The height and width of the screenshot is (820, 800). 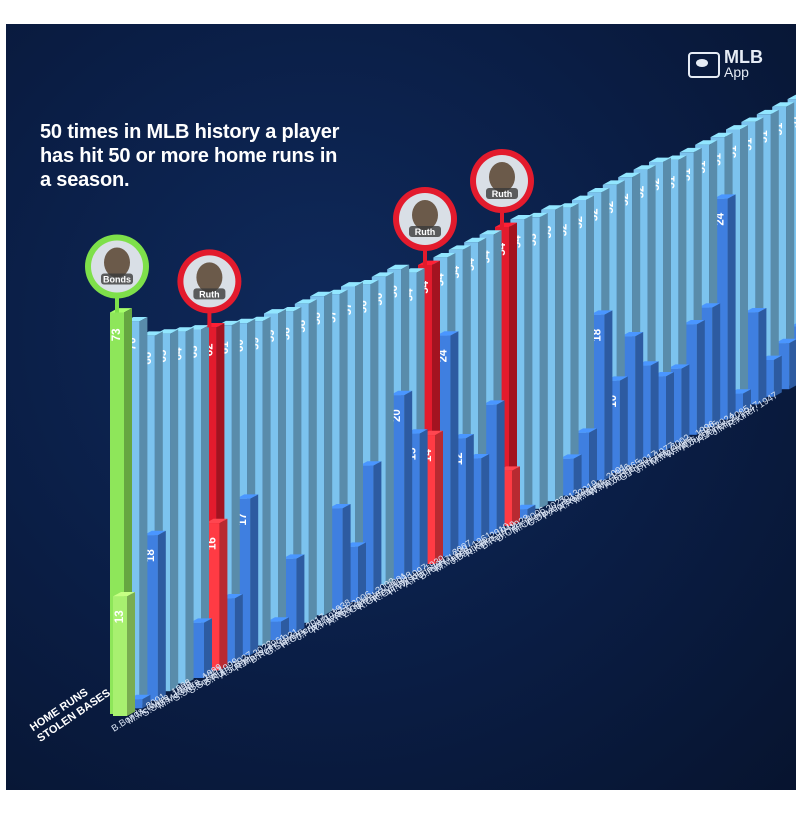 What do you see at coordinates (397, 415) in the screenshot?
I see `sb-value-label-18: 20` at bounding box center [397, 415].